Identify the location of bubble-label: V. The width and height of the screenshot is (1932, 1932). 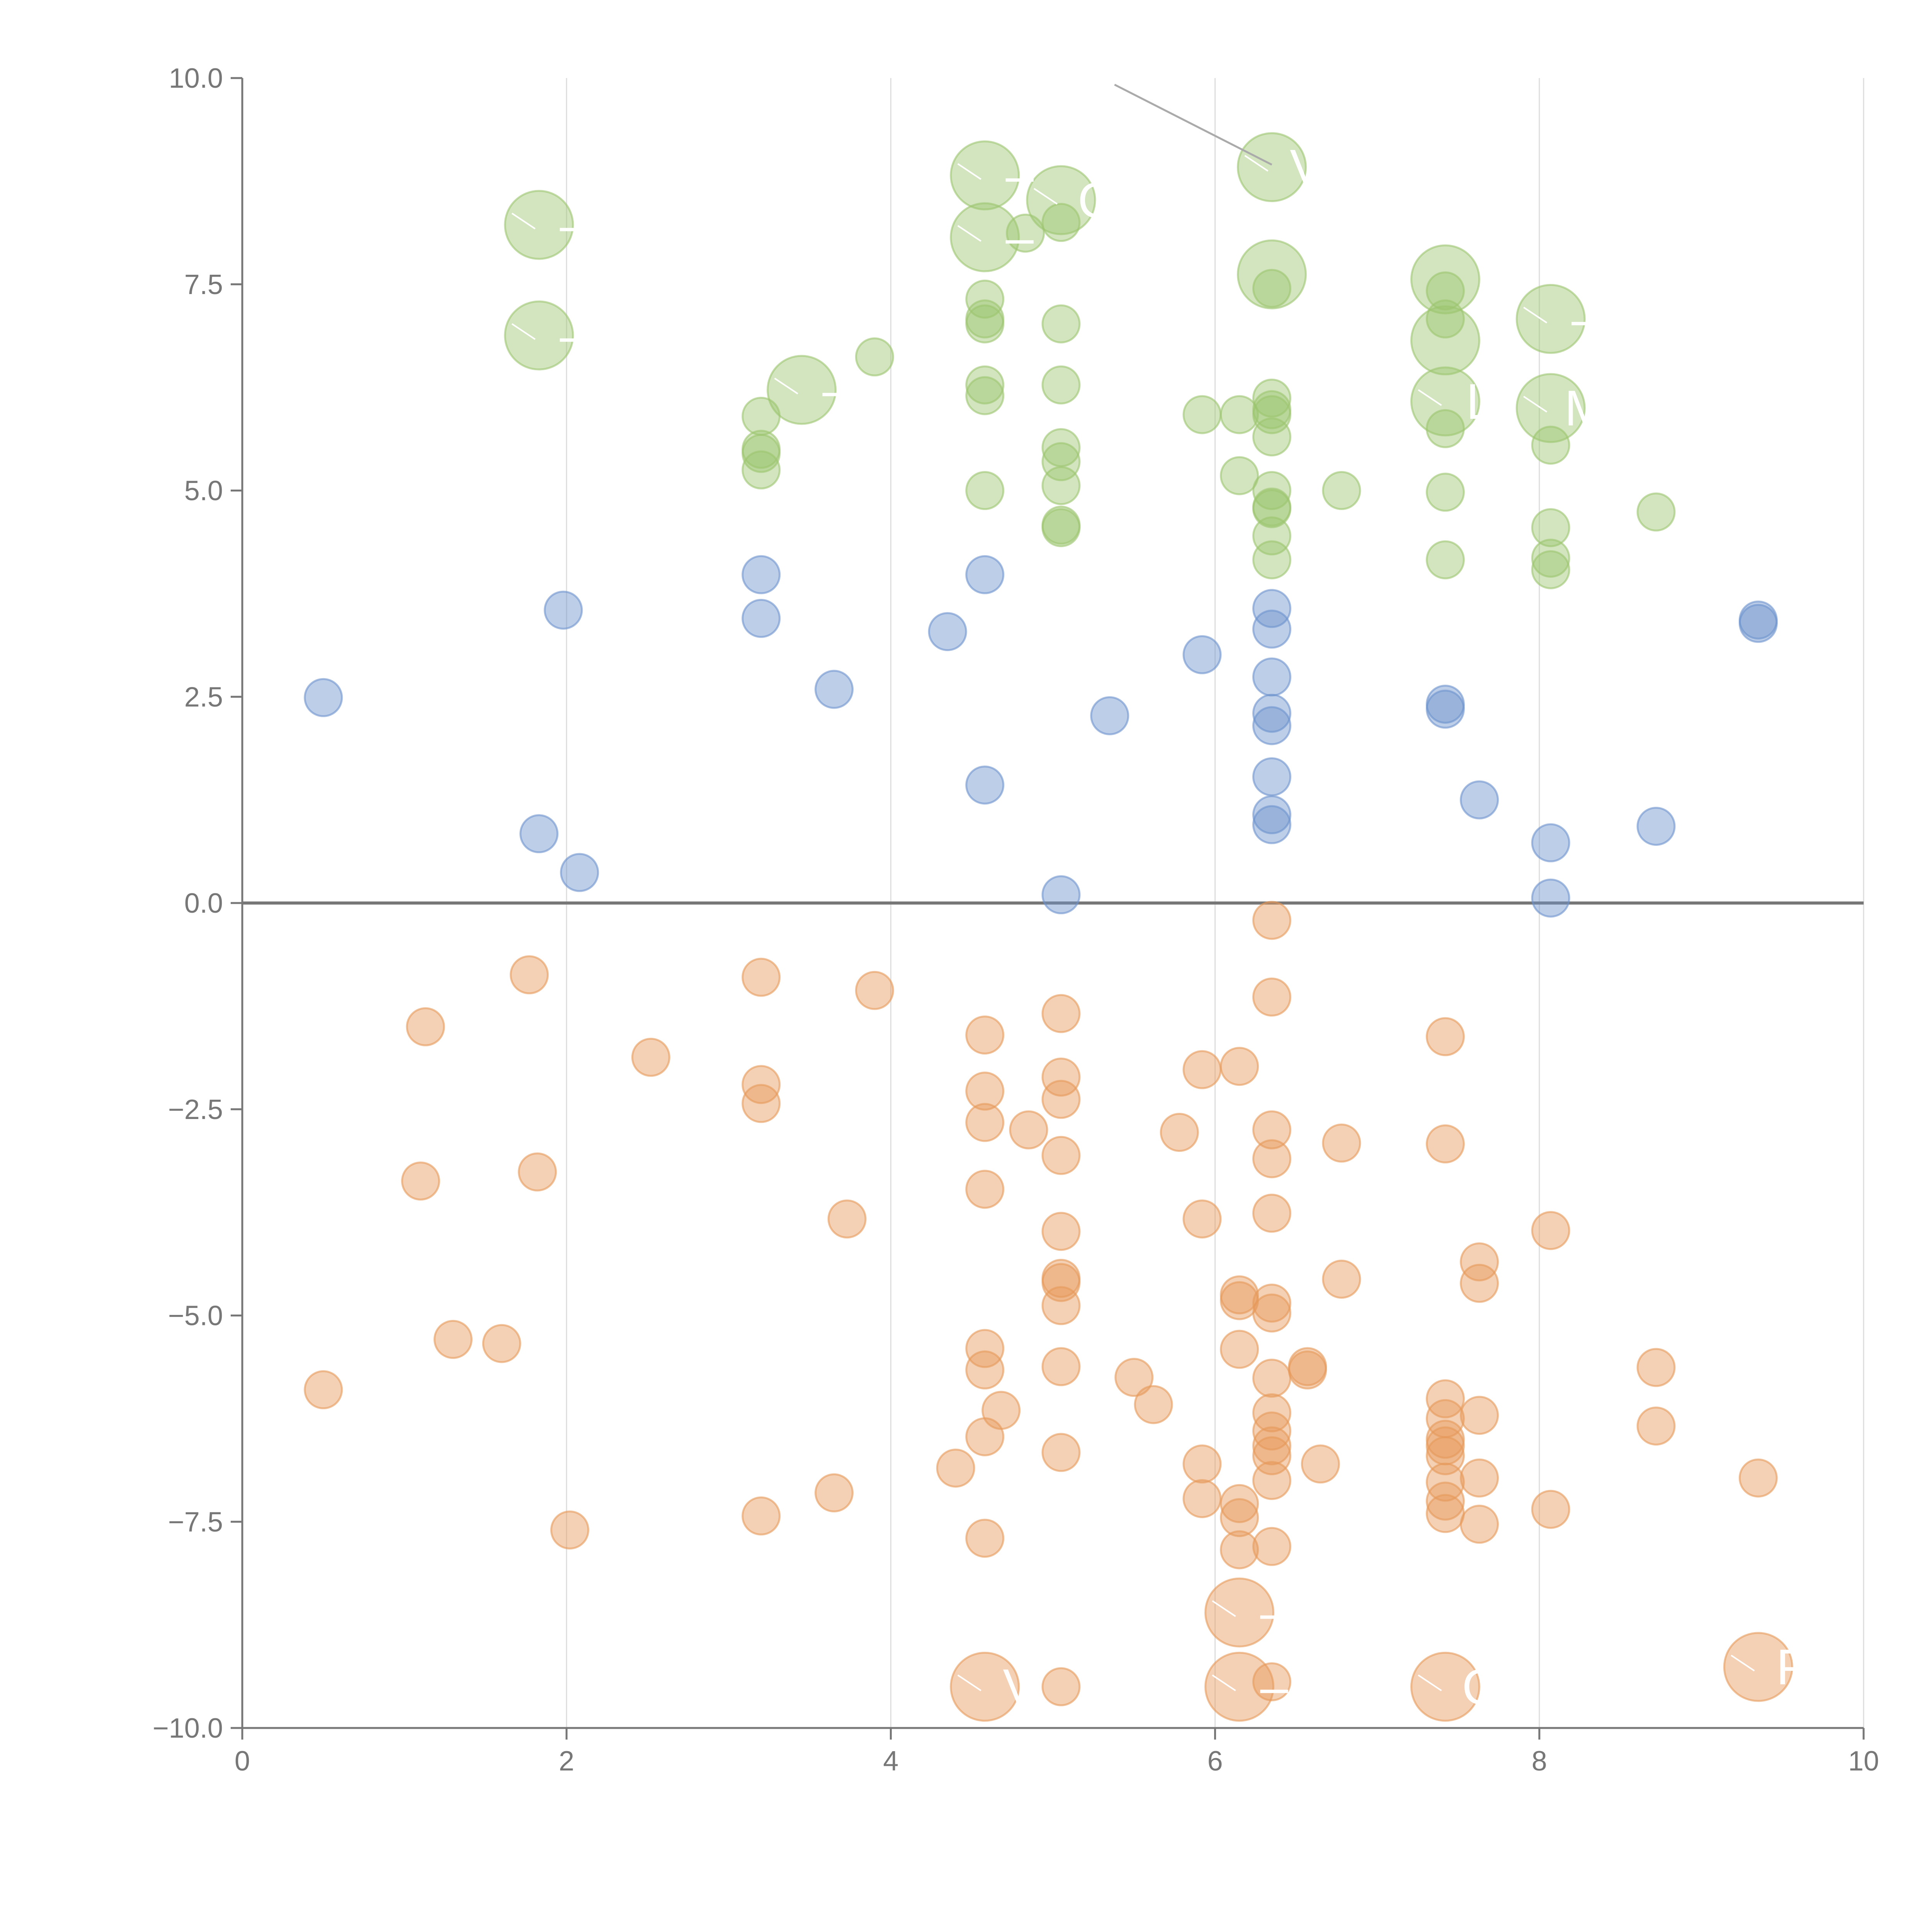
(1020, 1686).